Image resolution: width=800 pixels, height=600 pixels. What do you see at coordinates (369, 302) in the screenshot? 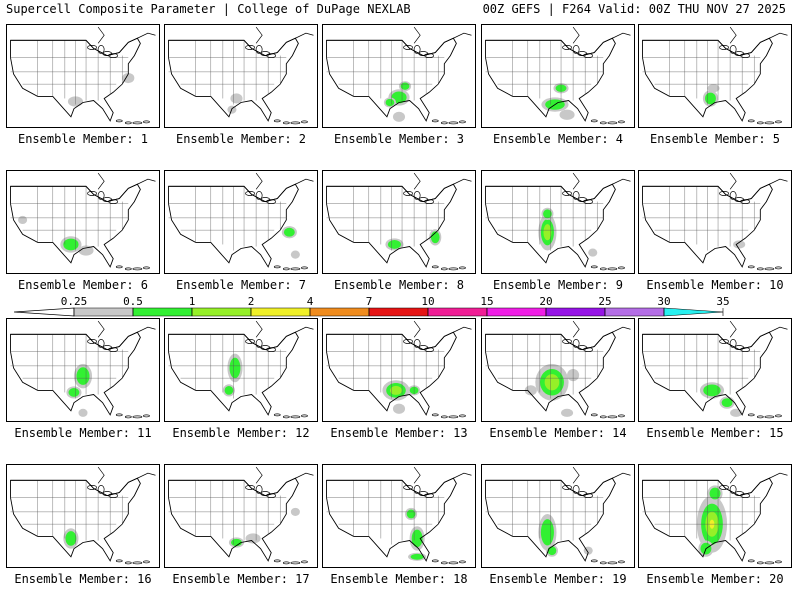
I see `colorbar-tick-label: 7` at bounding box center [369, 302].